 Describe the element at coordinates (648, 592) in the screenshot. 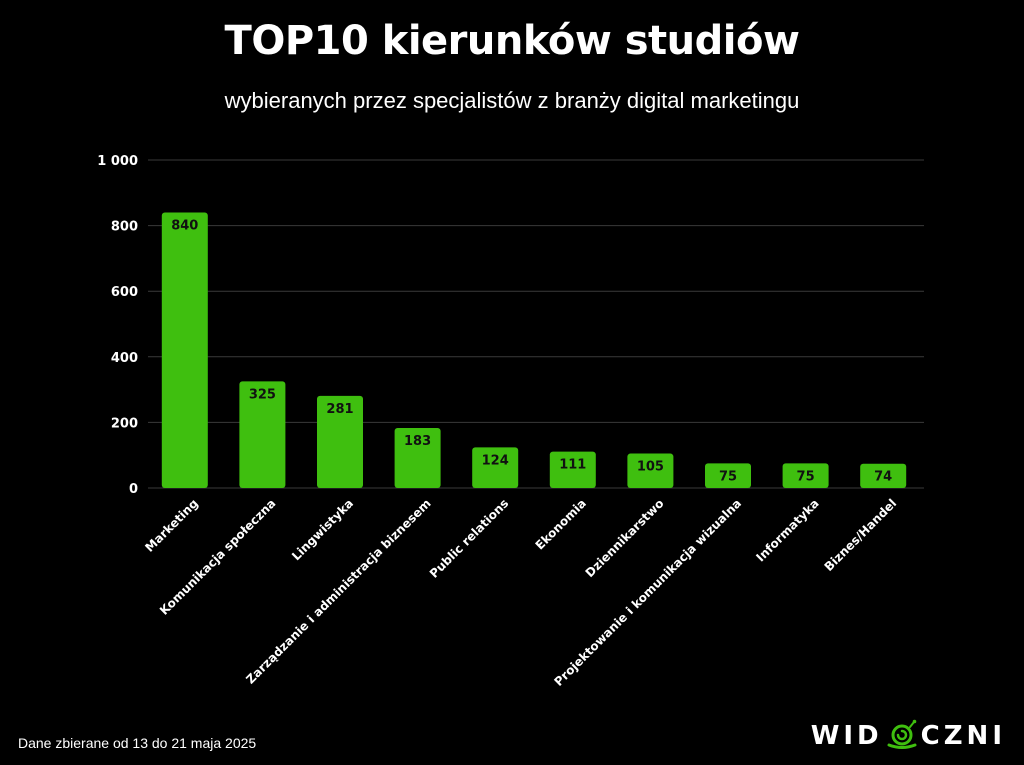

I see `x-tick-label: Projektowanie i komunikacja wizualna` at that location.